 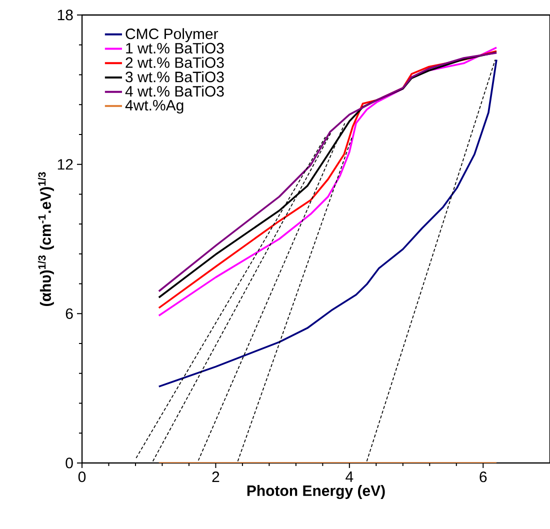 I want to click on legend-label: 4wt.%Ag, so click(x=154, y=107).